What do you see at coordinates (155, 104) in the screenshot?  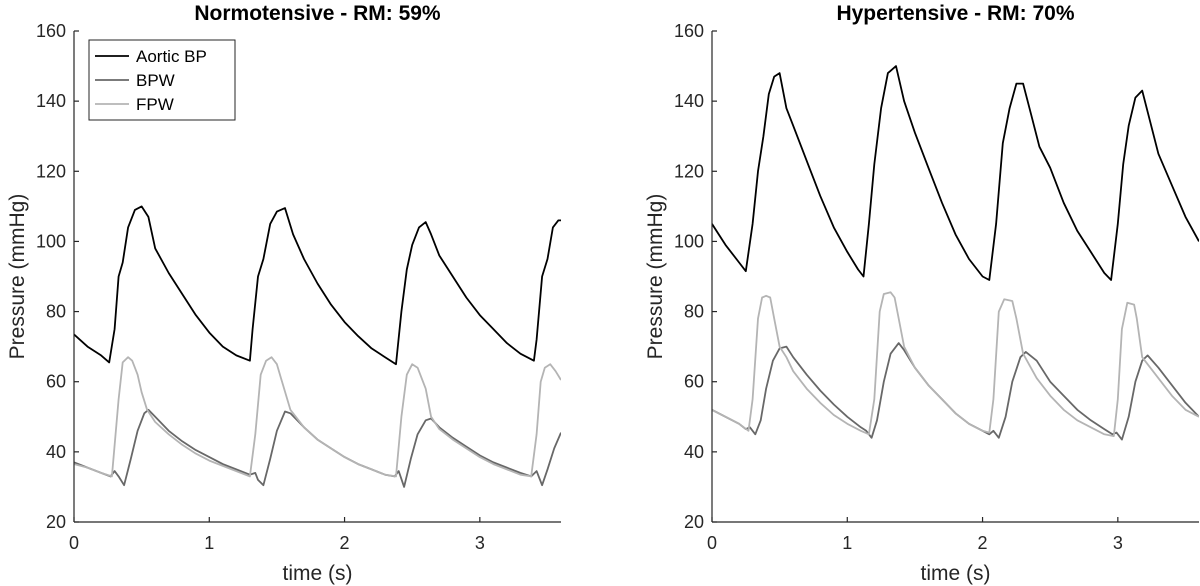 I see `legend-entry: FPW` at bounding box center [155, 104].